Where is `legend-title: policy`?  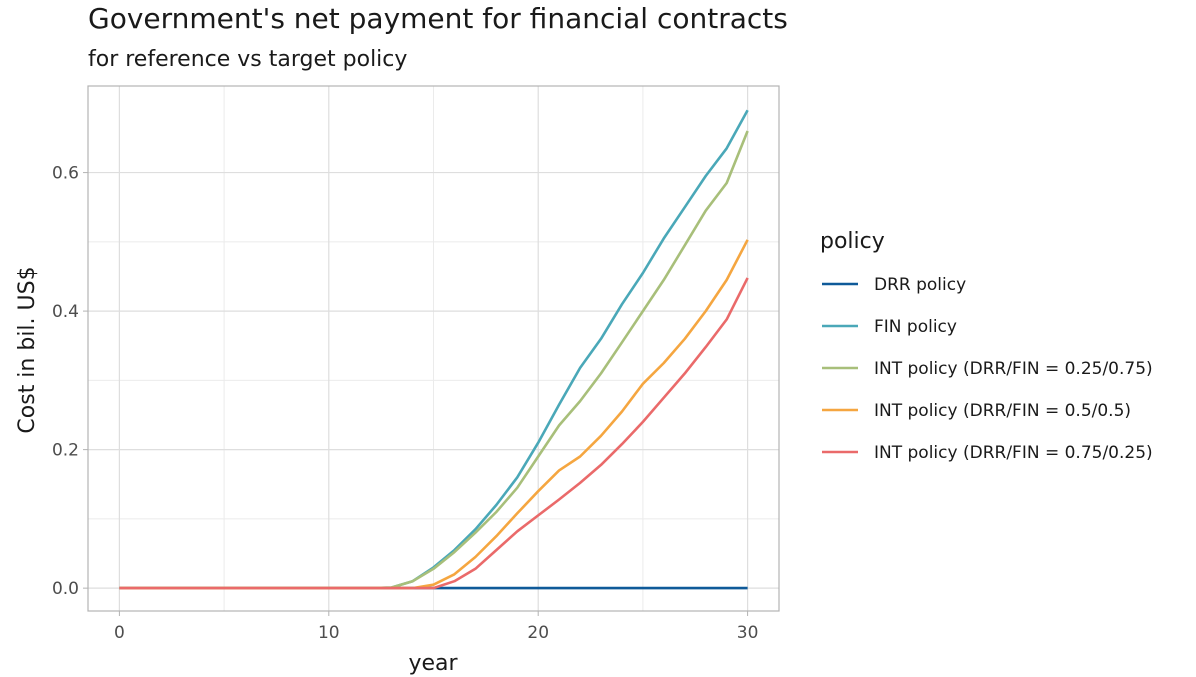
legend-title: policy is located at coordinates (852, 241).